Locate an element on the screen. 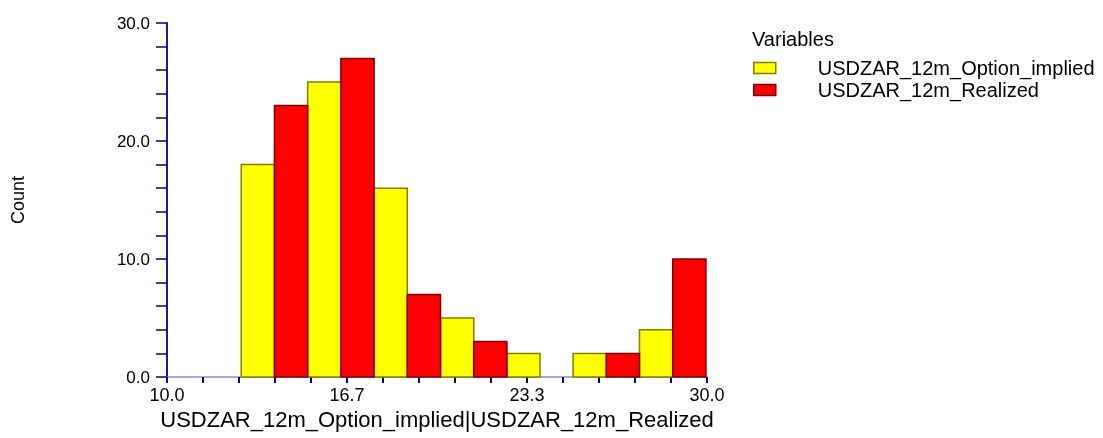 Image resolution: width=1103 pixels, height=438 pixels. legend-title: Variables is located at coordinates (793, 39).